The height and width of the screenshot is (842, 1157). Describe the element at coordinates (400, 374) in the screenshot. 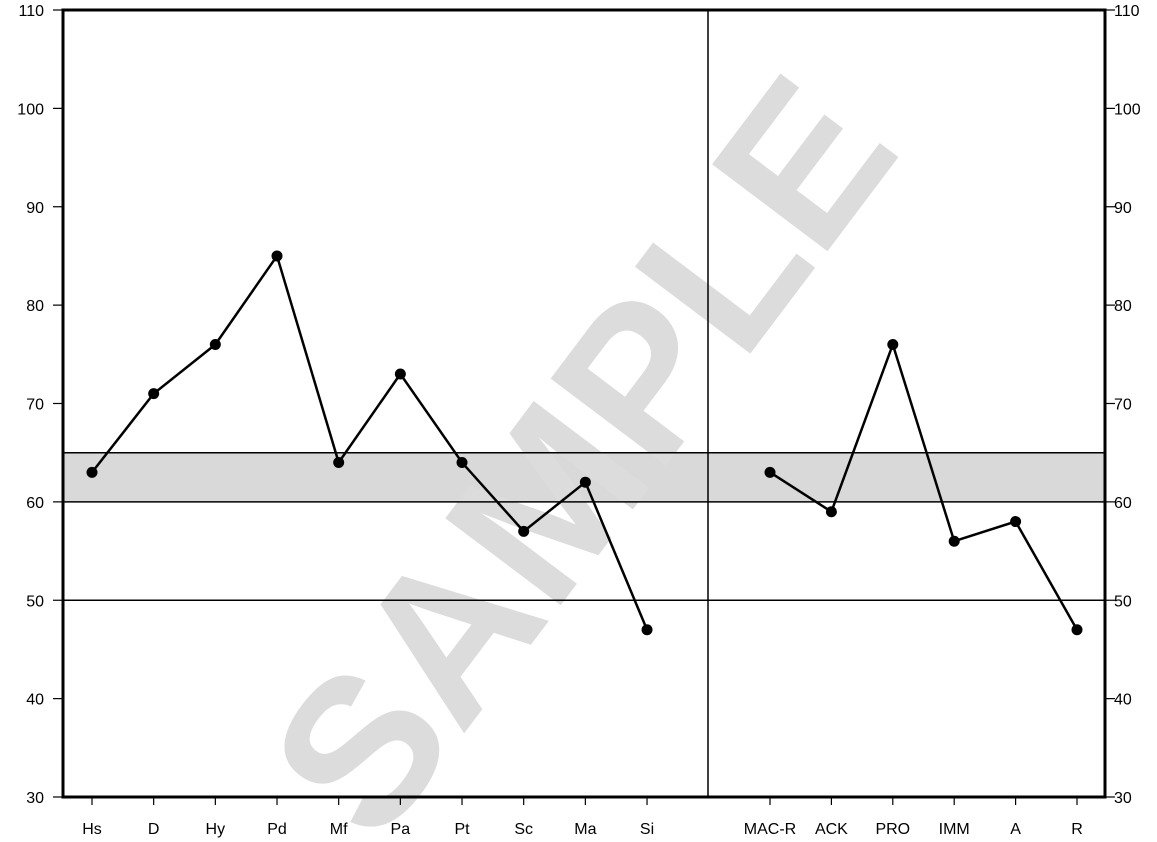

I see `data-point-pa` at that location.